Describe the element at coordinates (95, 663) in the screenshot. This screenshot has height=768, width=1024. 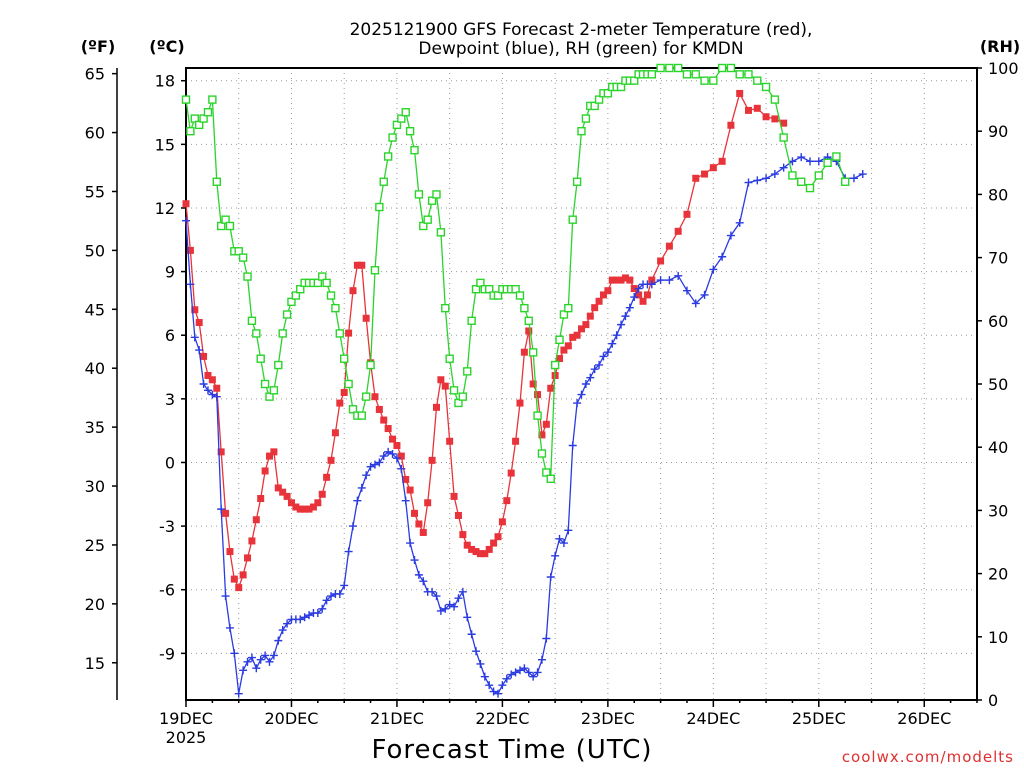
I see `fahrenheit-tick-label: 15` at that location.